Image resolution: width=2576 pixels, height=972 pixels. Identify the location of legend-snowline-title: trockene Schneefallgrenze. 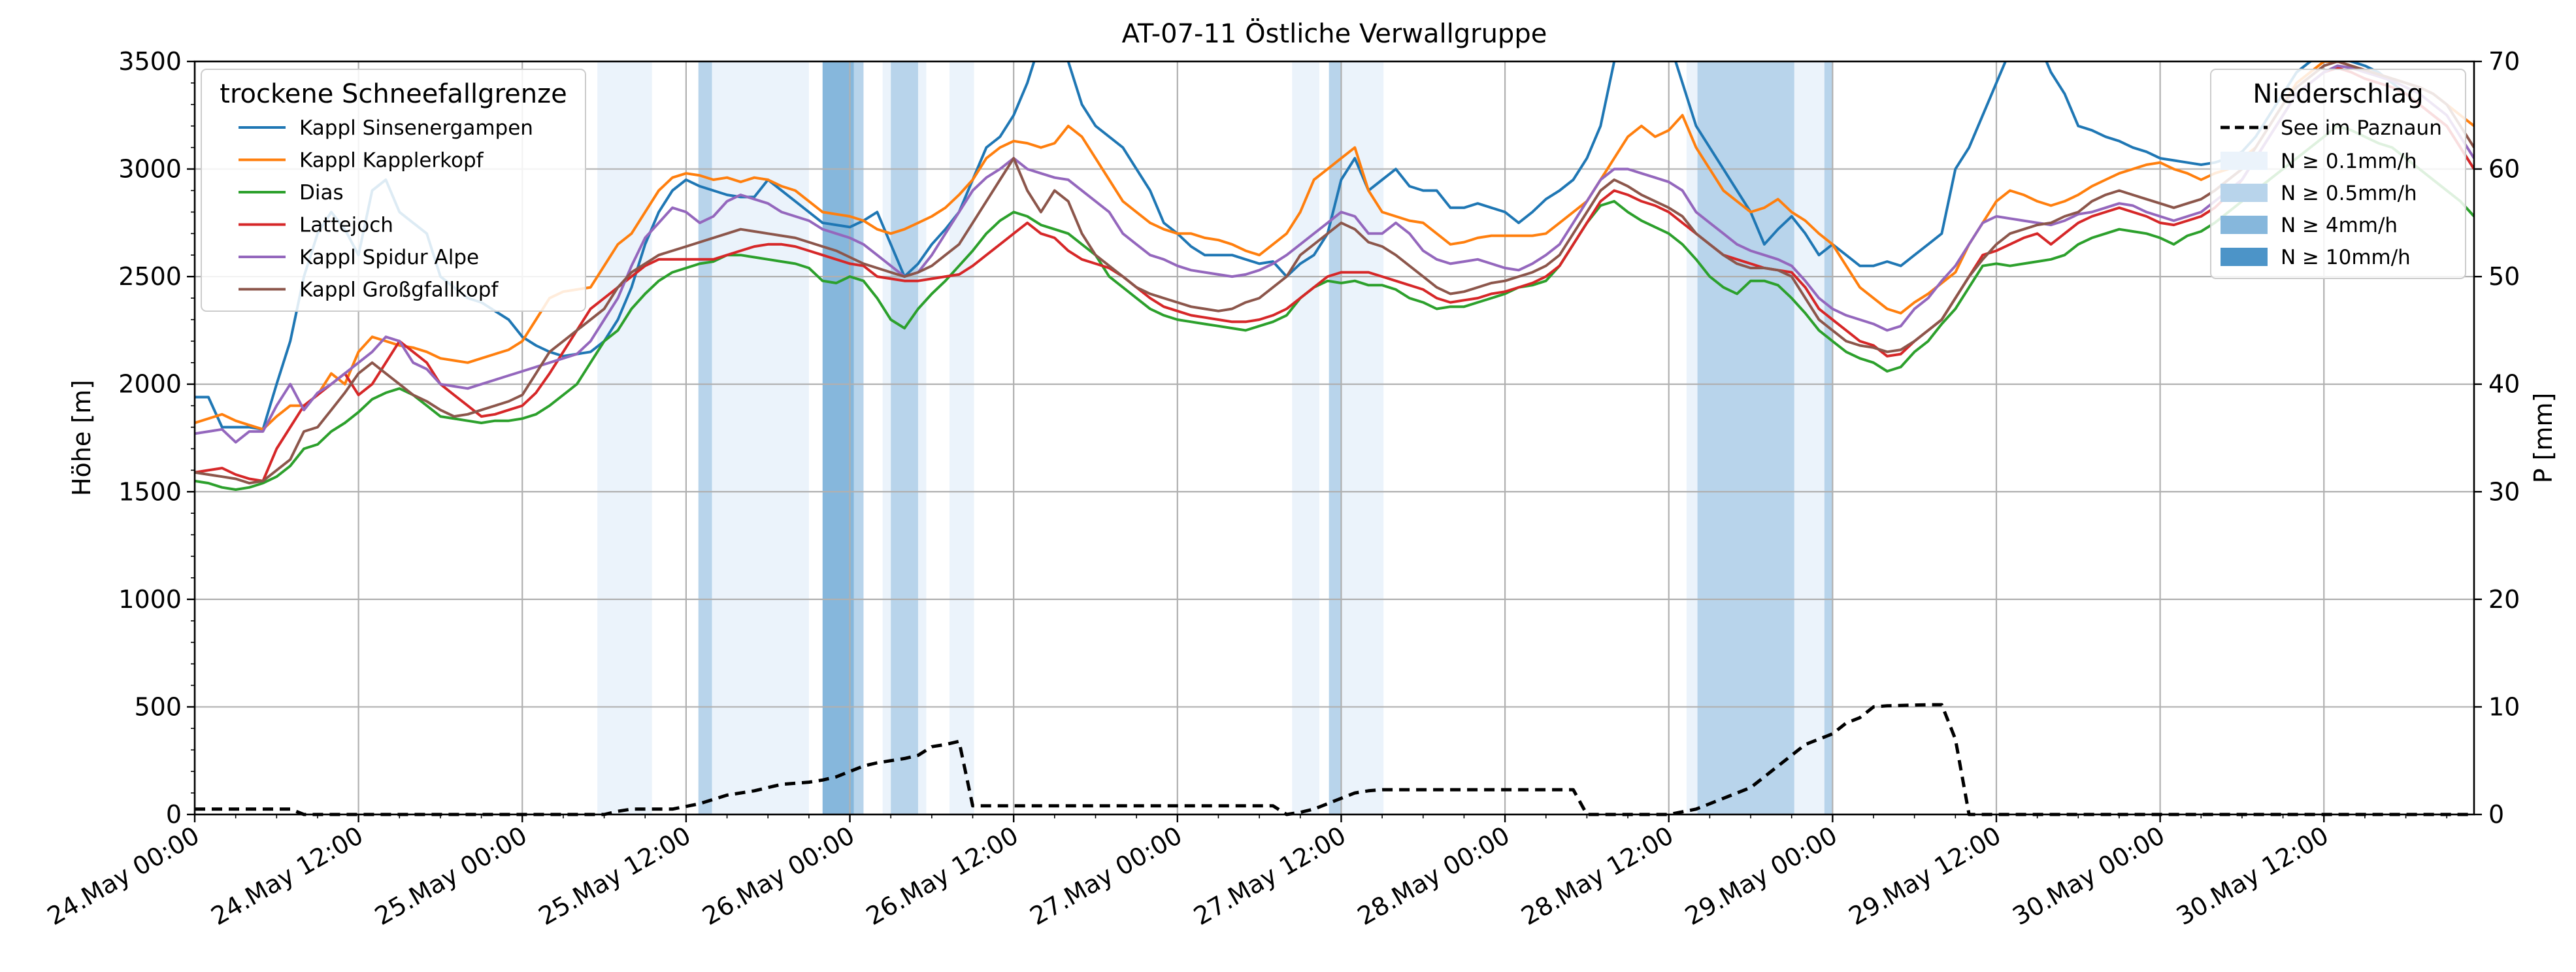
(393, 94).